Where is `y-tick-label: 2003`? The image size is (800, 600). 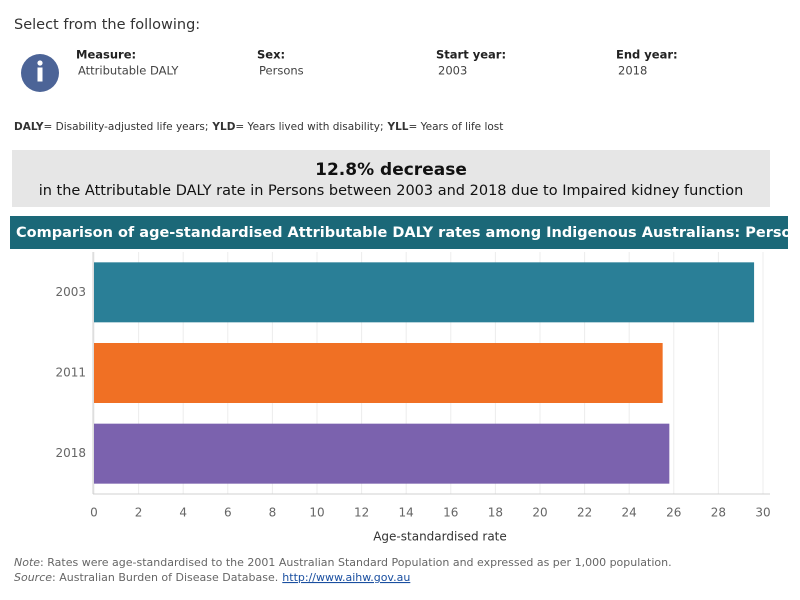 y-tick-label: 2003 is located at coordinates (70, 292).